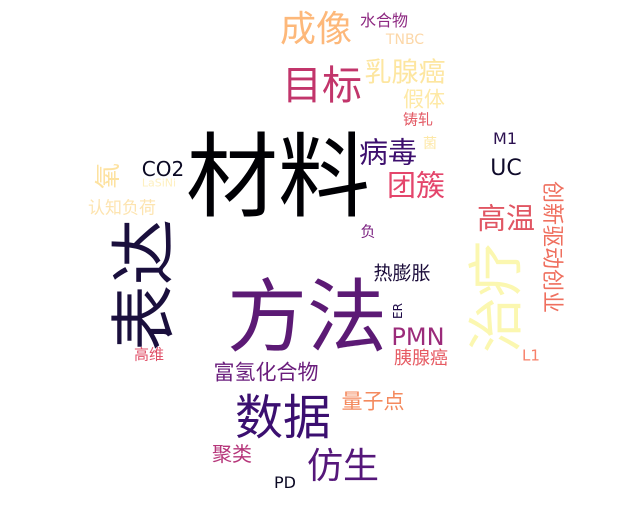  I want to click on word-tuancu: 团簇, so click(416, 185).